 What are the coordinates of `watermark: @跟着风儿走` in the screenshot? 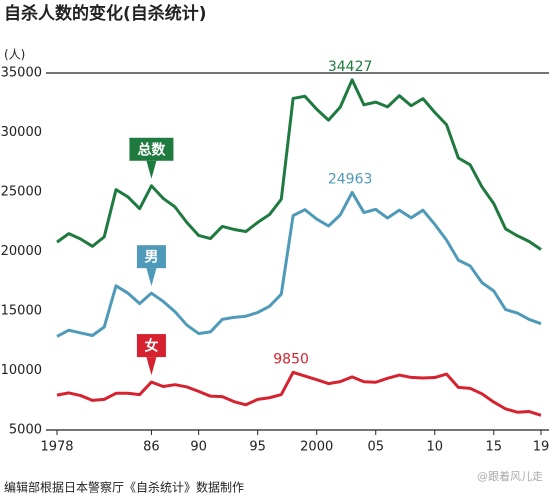 It's located at (510, 476).